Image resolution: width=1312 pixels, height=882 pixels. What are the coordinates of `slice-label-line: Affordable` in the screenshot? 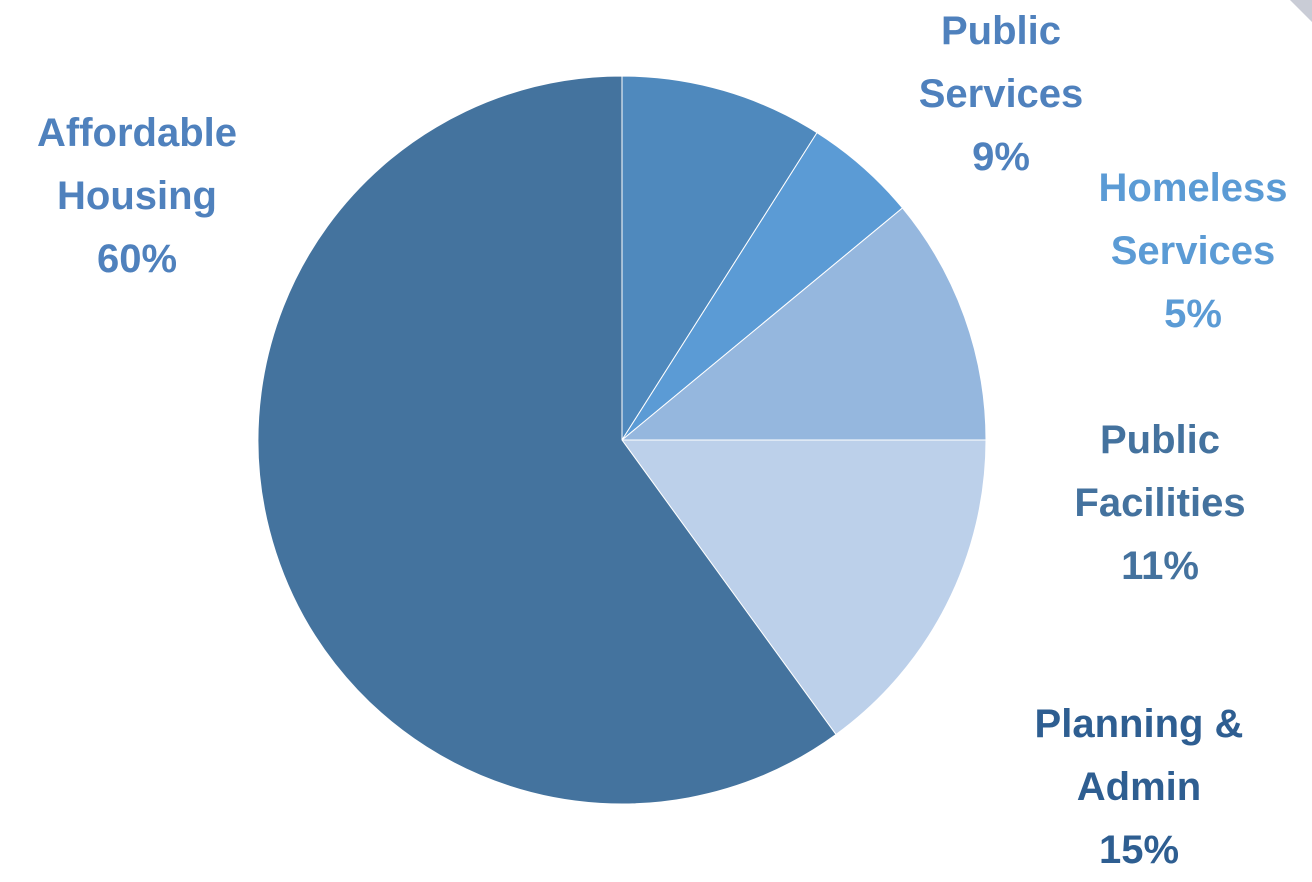 It's located at (137, 133).